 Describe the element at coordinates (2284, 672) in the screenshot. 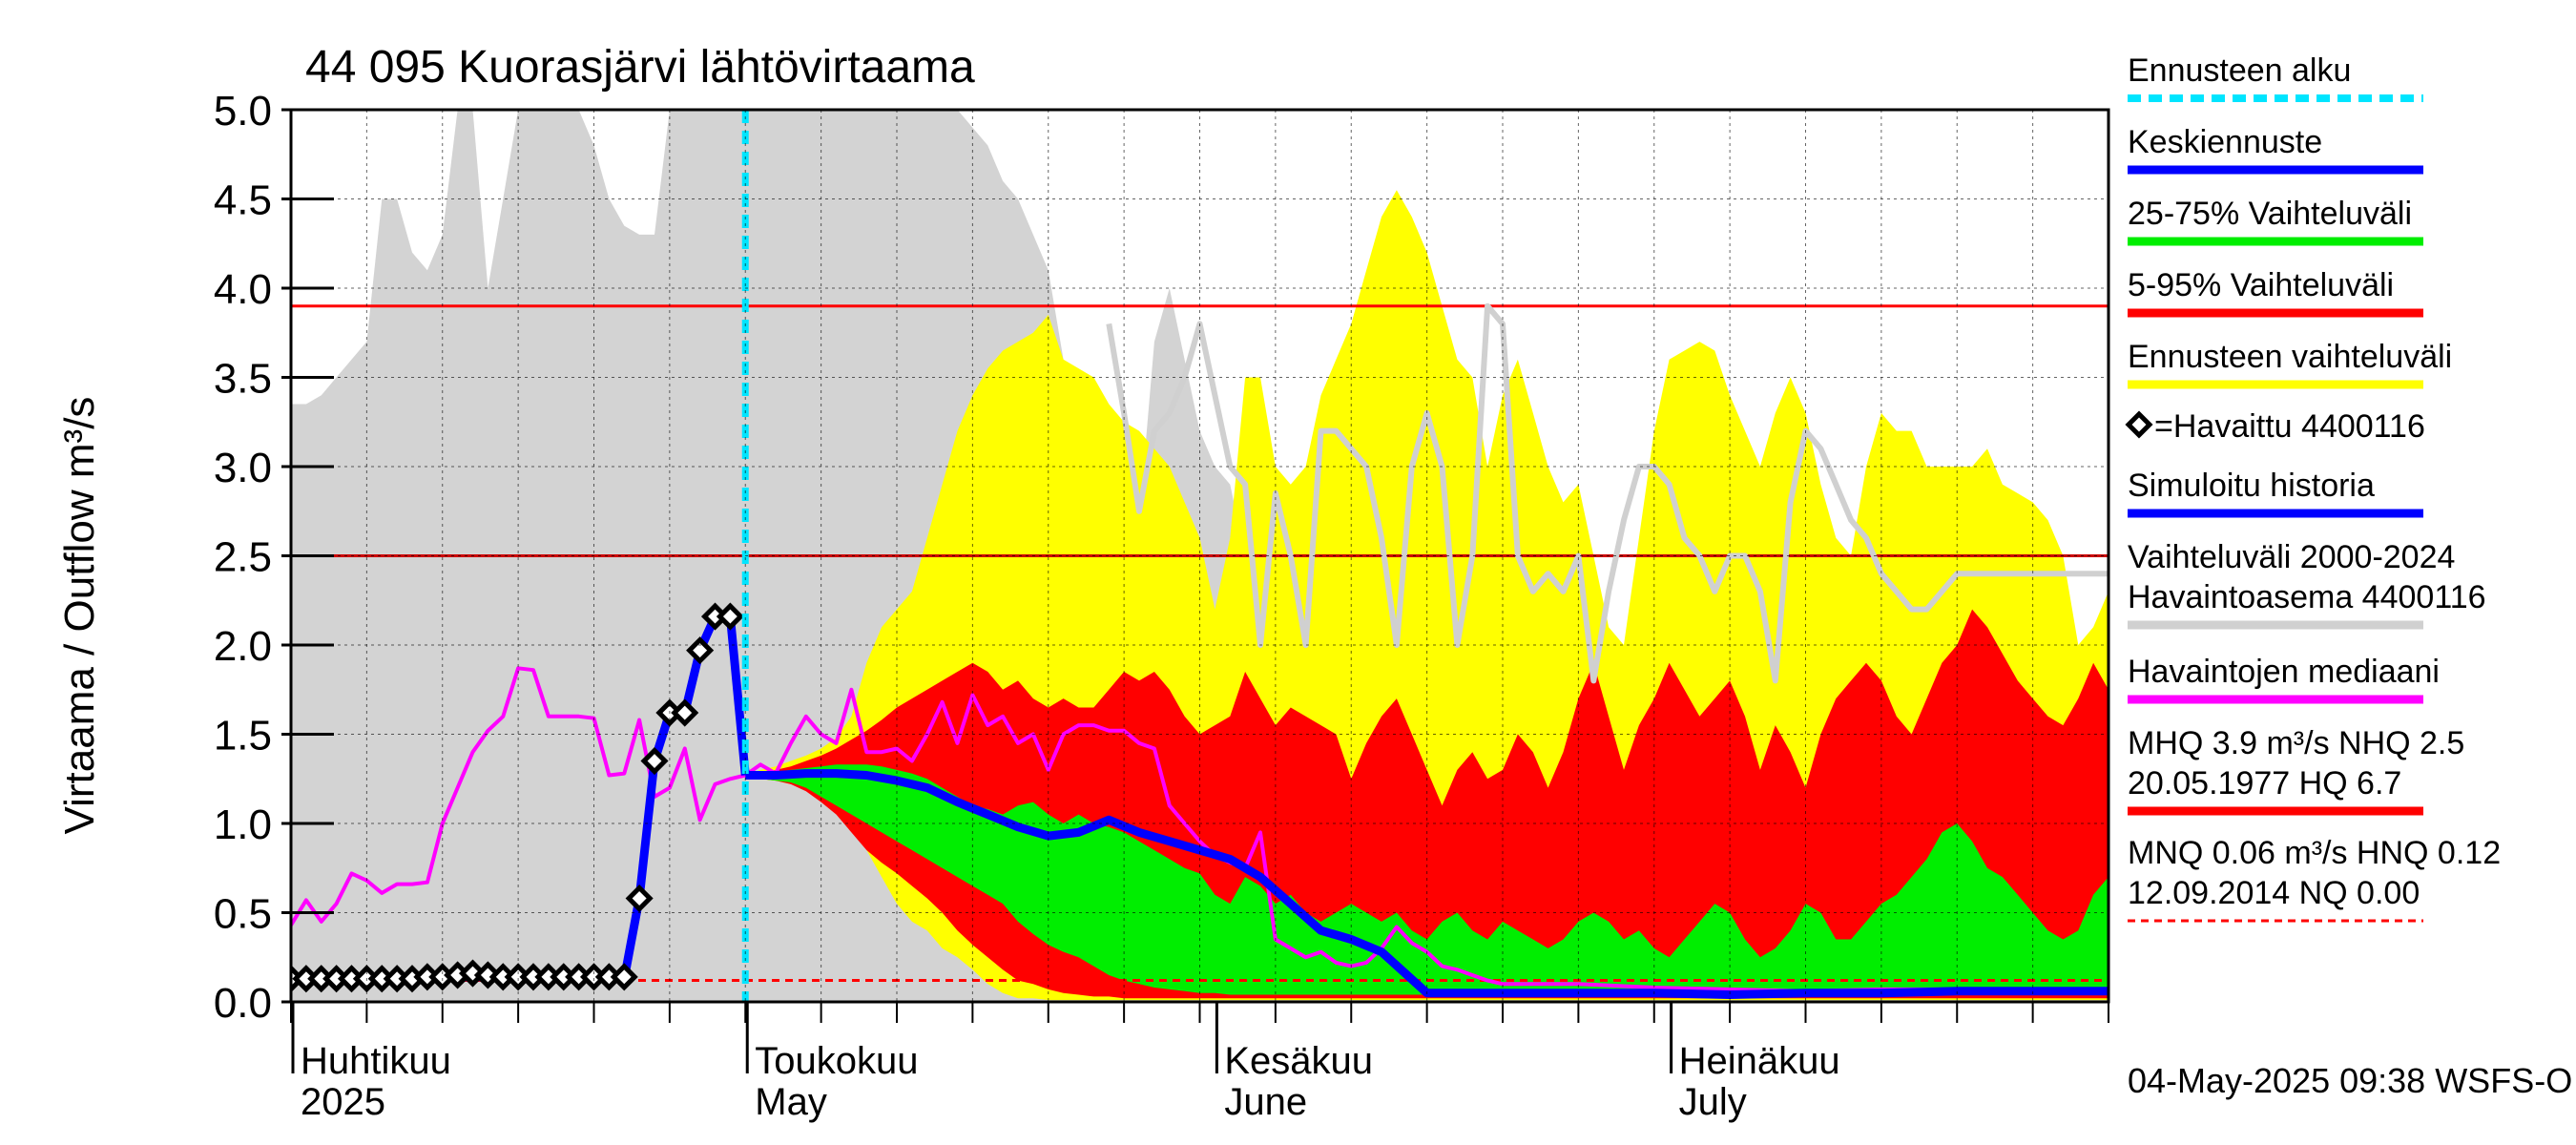

I see `legend-label: Havaintojen mediaani` at that location.